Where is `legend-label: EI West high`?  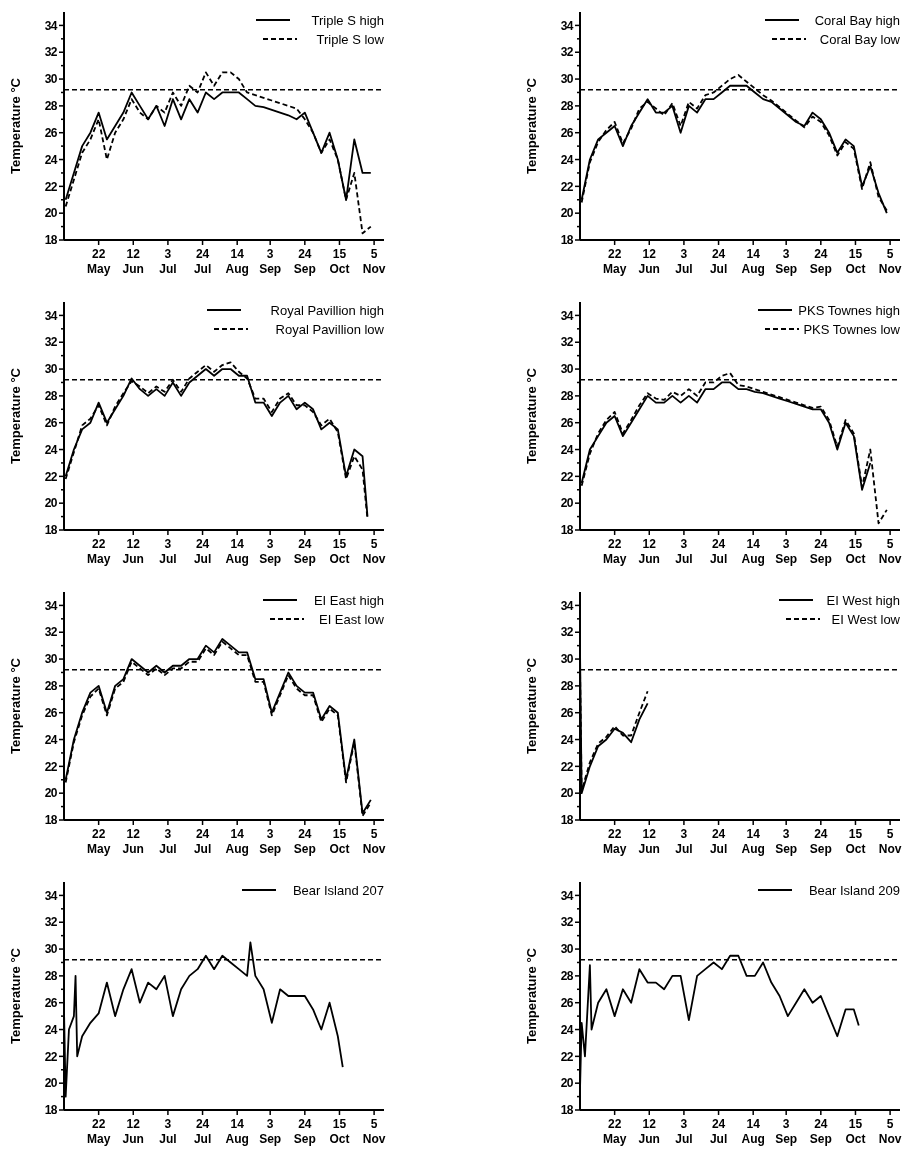 legend-label: EI West high is located at coordinates (863, 600).